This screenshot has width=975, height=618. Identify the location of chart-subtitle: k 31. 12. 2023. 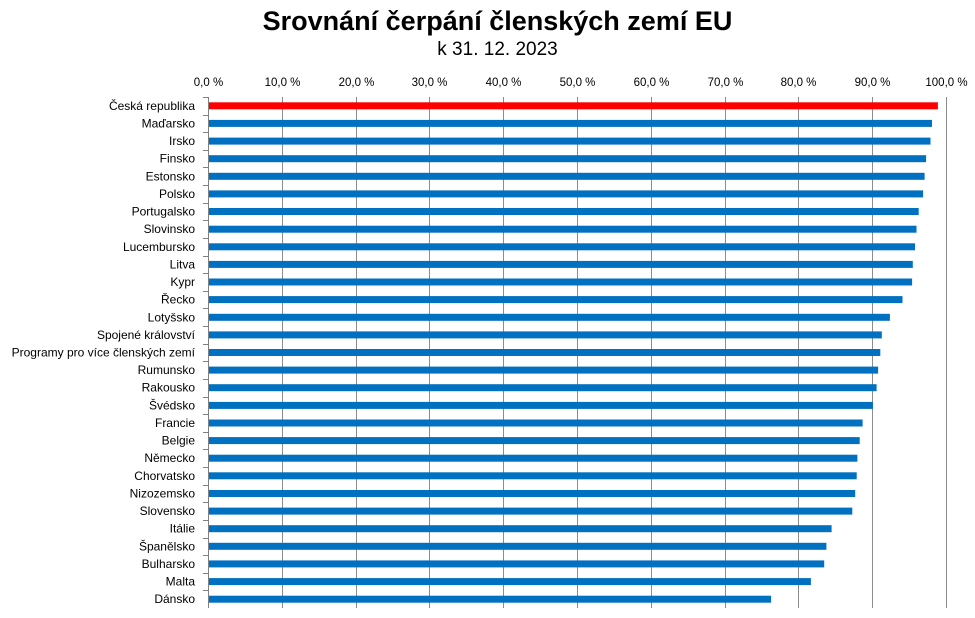
(497, 49).